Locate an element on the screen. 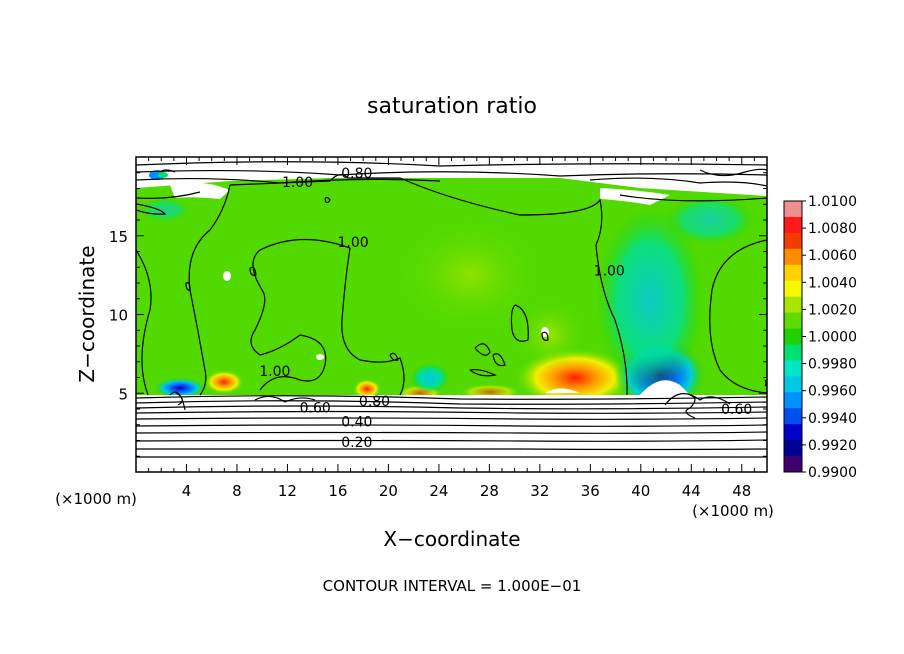 Image resolution: width=904 pixels, height=654 pixels. contour-interval-footer: CONTOUR INTERVAL = 1.000E−01 is located at coordinates (452, 586).